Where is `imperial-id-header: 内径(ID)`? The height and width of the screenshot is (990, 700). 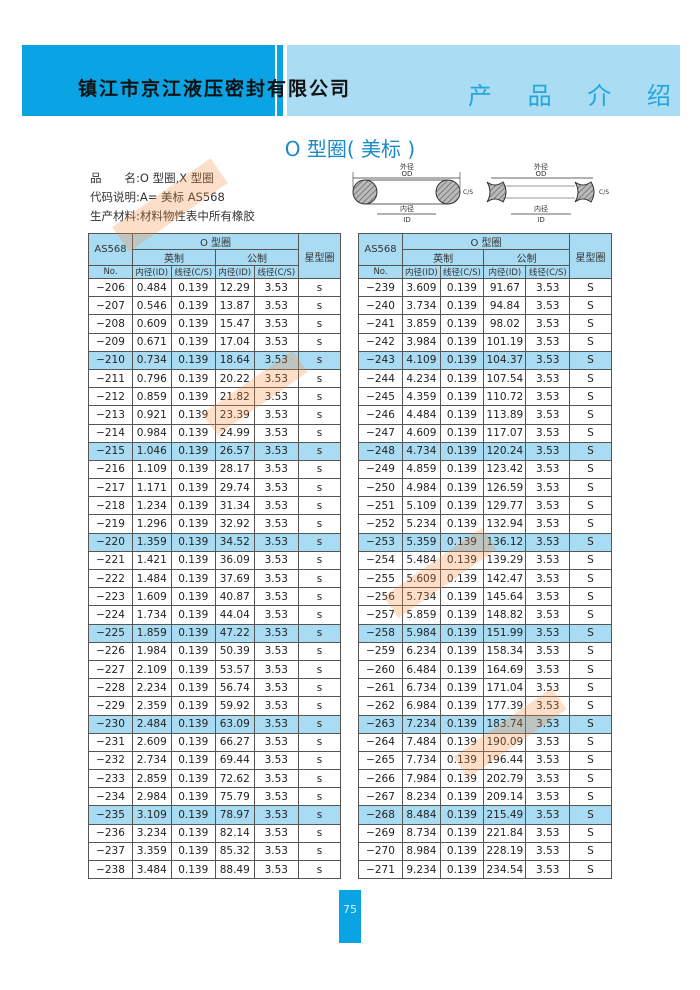
imperial-id-header: 内径(ID) is located at coordinates (421, 272).